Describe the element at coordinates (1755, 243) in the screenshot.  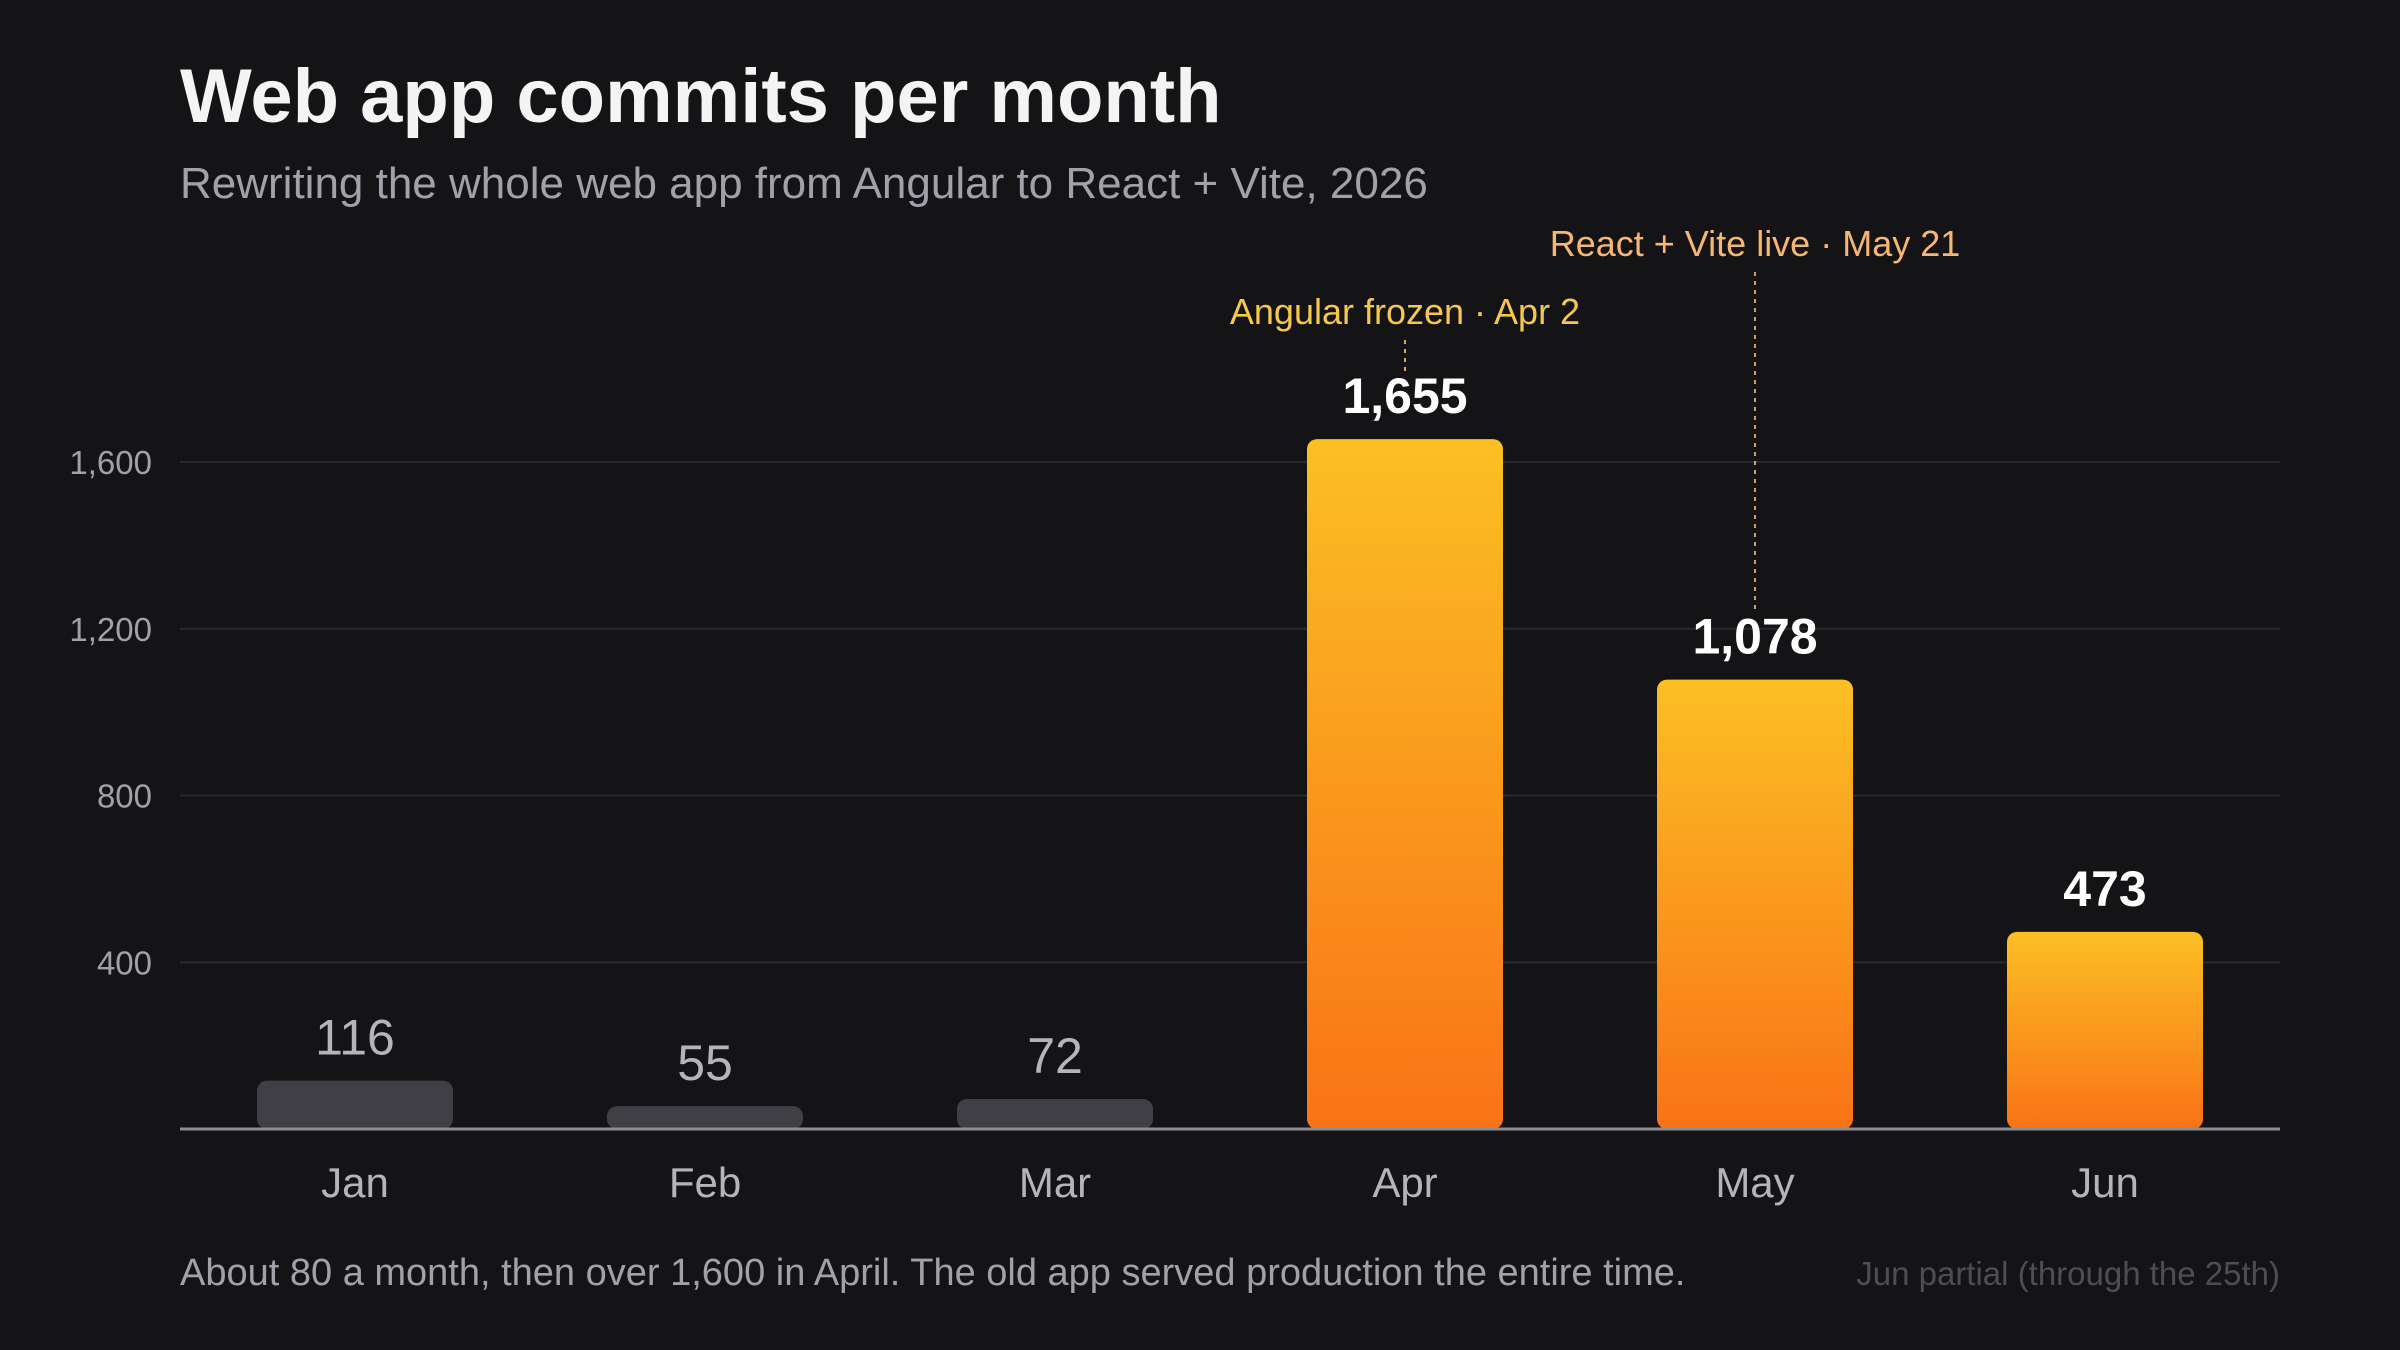
I see `annotation-may: React + Vite live · May 21` at that location.